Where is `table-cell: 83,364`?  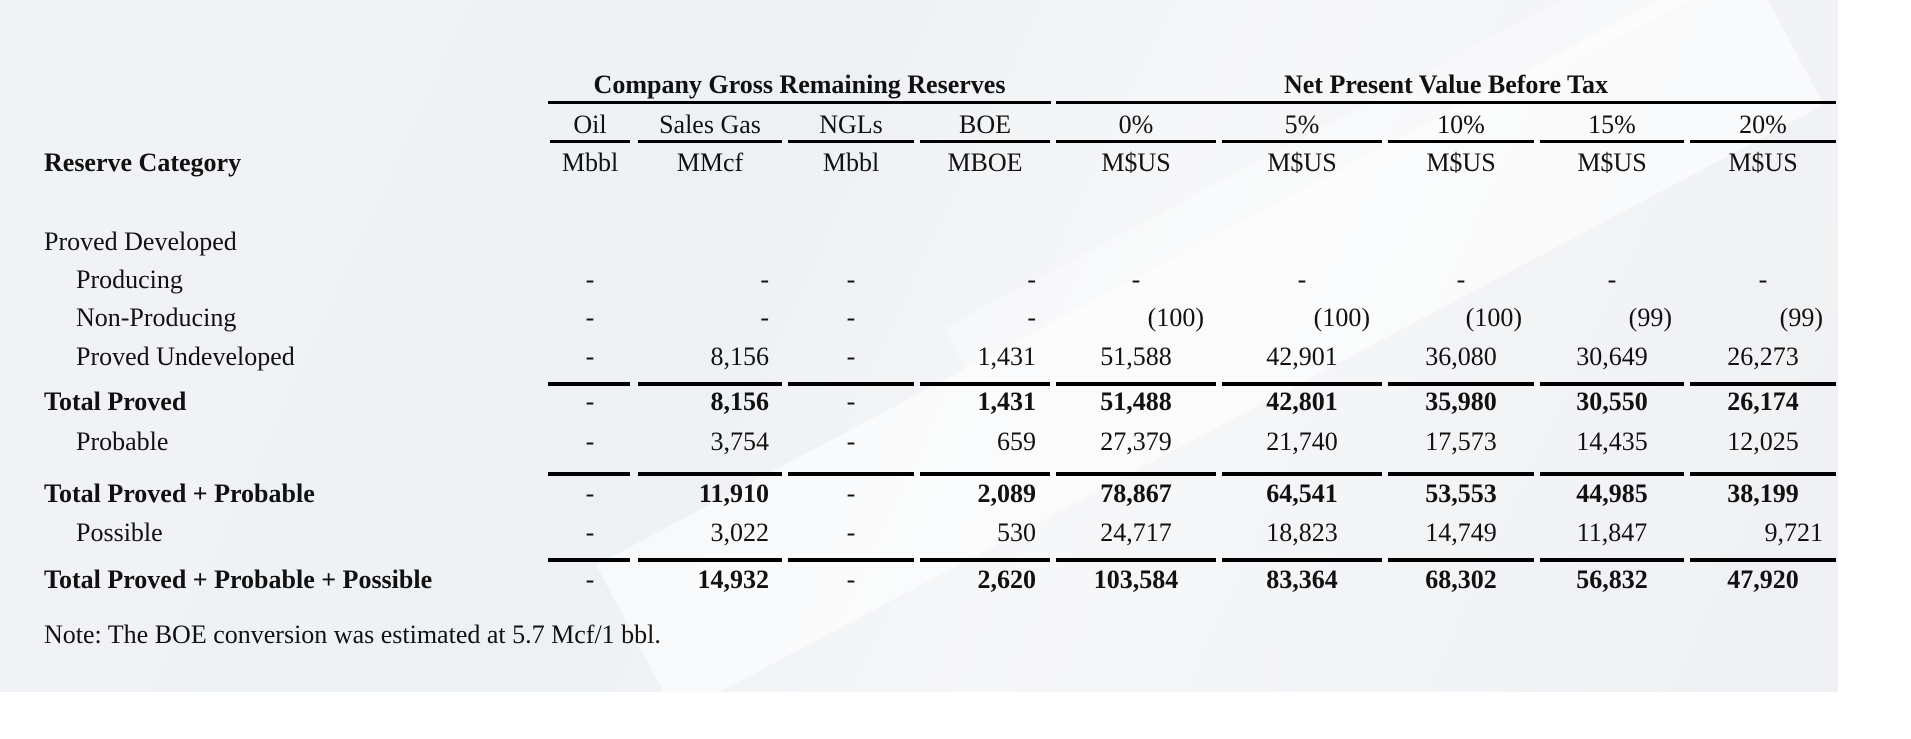 table-cell: 83,364 is located at coordinates (1302, 579).